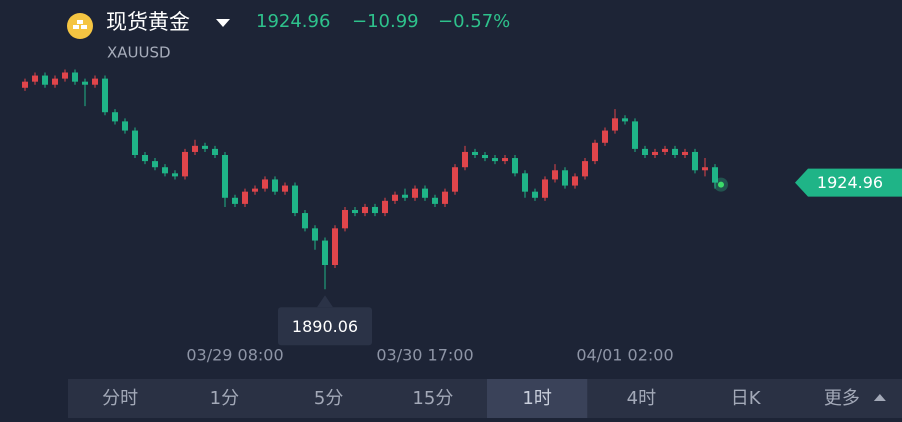  I want to click on x-tick-label: 03/30 17:00, so click(424, 355).